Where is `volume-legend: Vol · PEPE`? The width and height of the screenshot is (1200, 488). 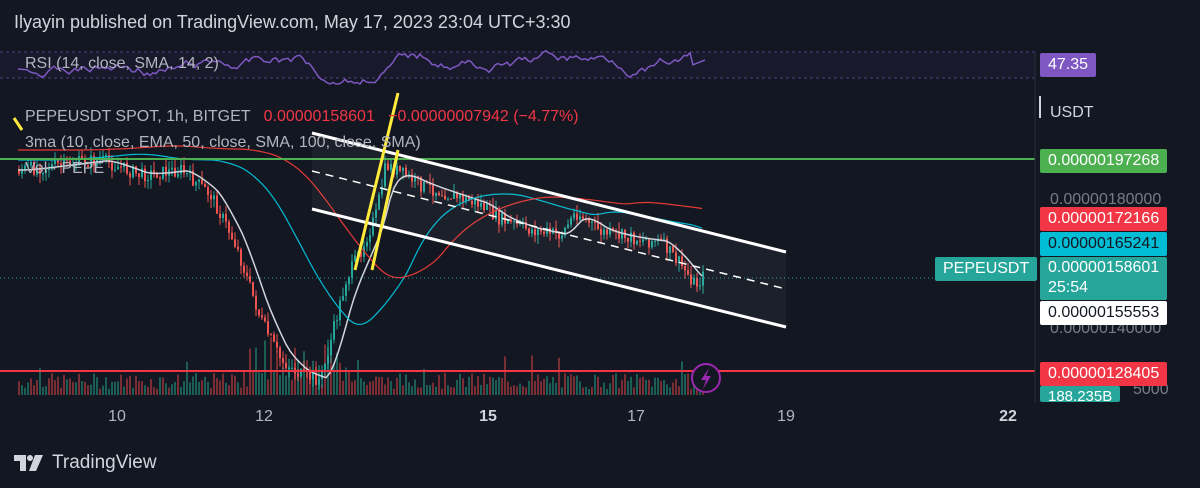
volume-legend: Vol · PEPE is located at coordinates (65, 168).